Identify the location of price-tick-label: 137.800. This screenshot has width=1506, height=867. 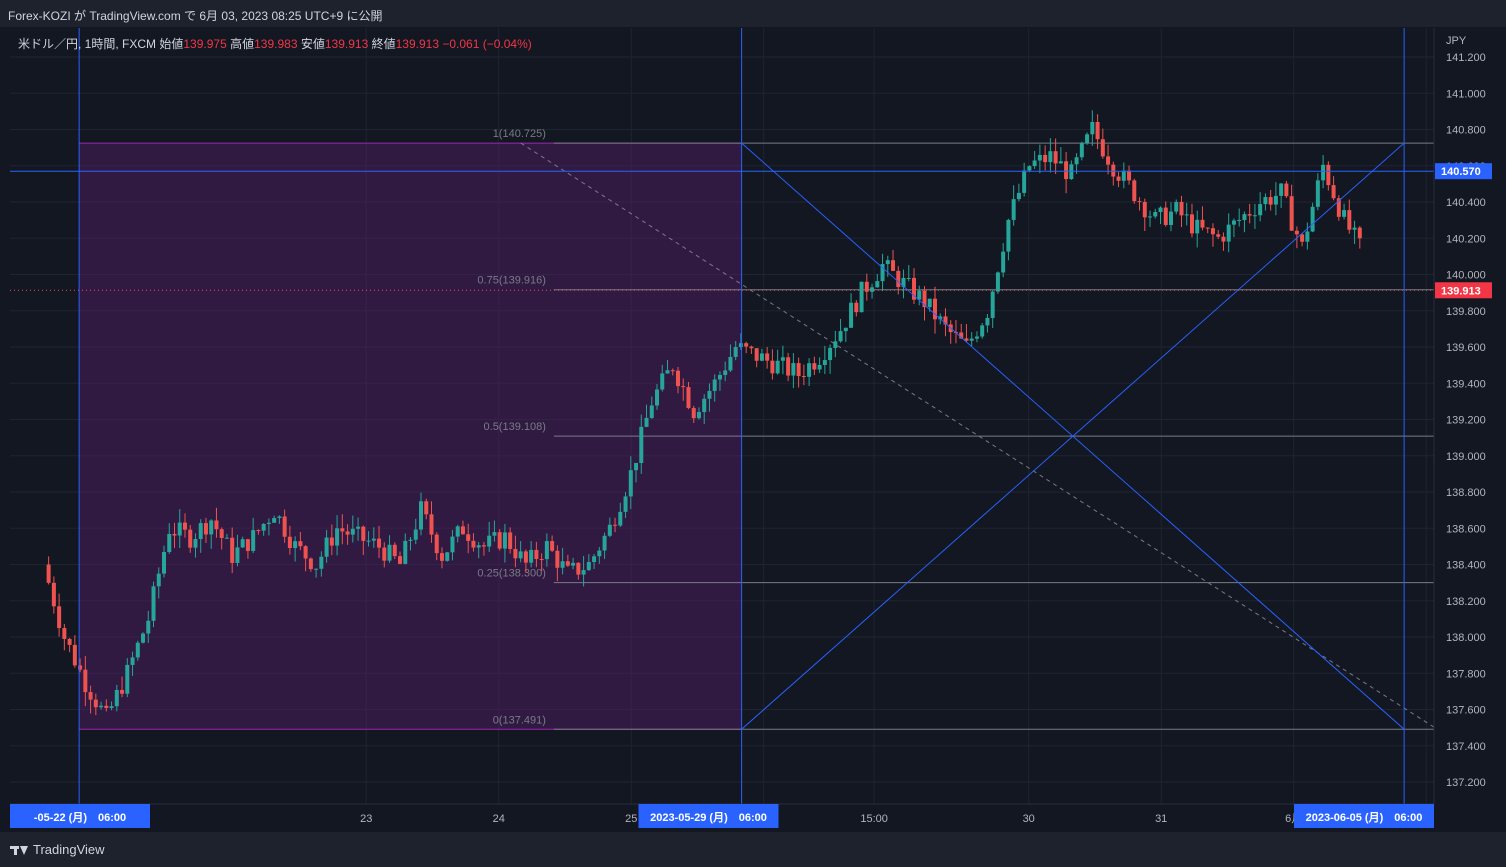
(1466, 674).